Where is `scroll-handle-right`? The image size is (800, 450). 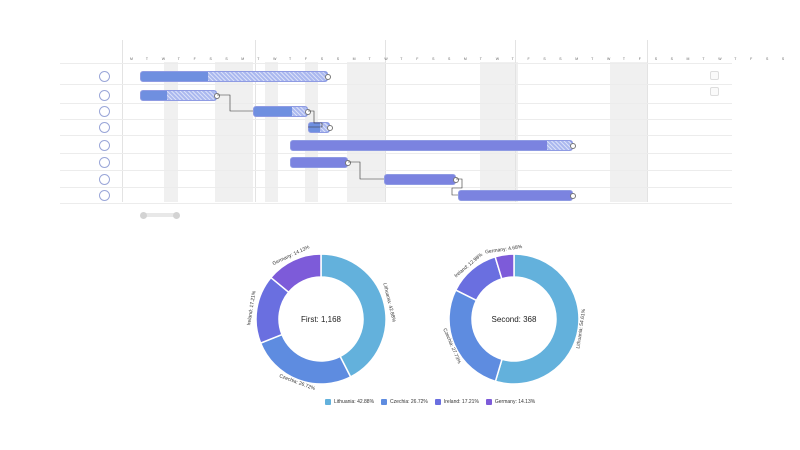
scroll-handle-right is located at coordinates (176, 215).